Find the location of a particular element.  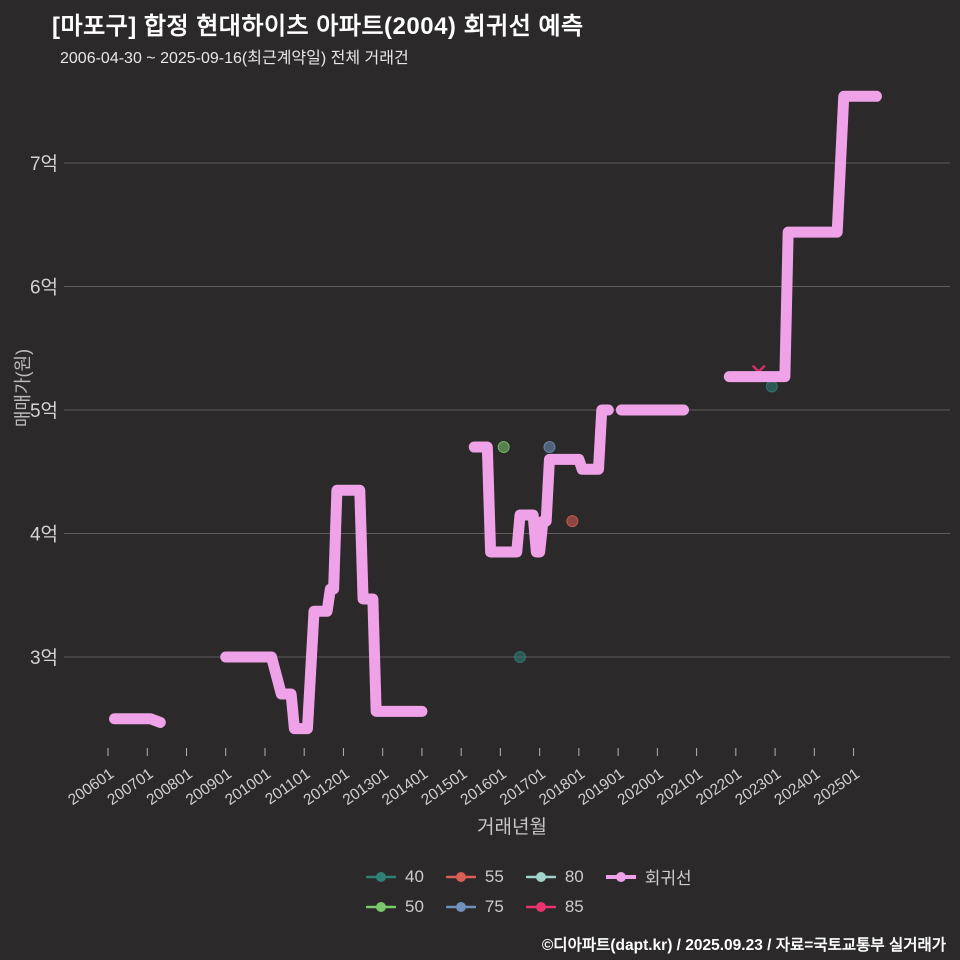

x-tick-202501: 202501 is located at coordinates (837, 787).